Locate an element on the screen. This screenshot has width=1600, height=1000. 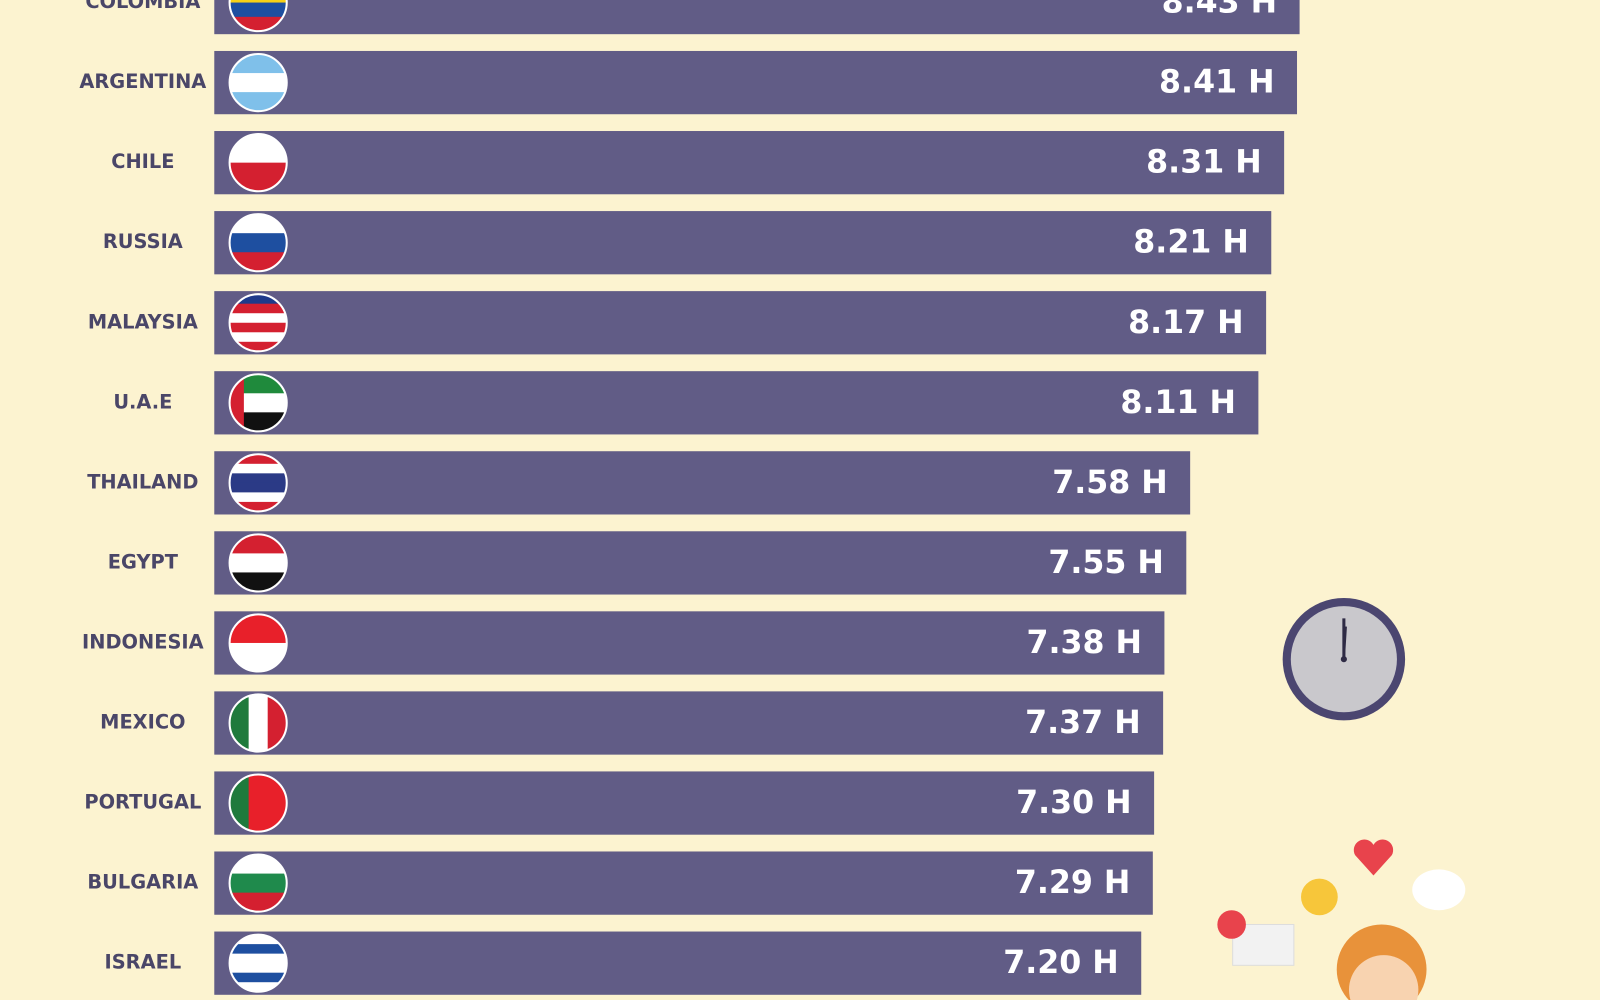
category-label: PORTUGAL is located at coordinates (142, 802).